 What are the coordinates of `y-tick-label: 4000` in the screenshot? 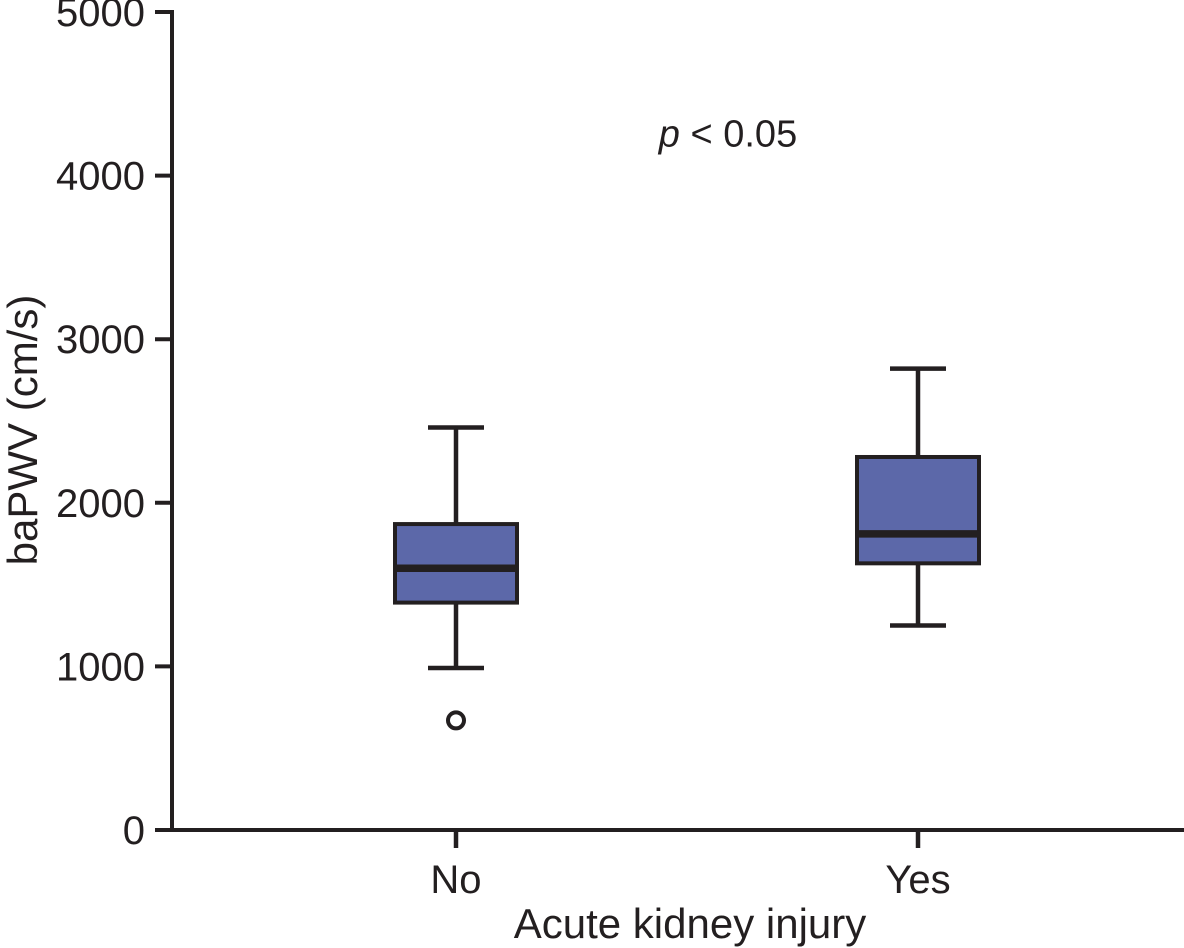 It's located at (100, 177).